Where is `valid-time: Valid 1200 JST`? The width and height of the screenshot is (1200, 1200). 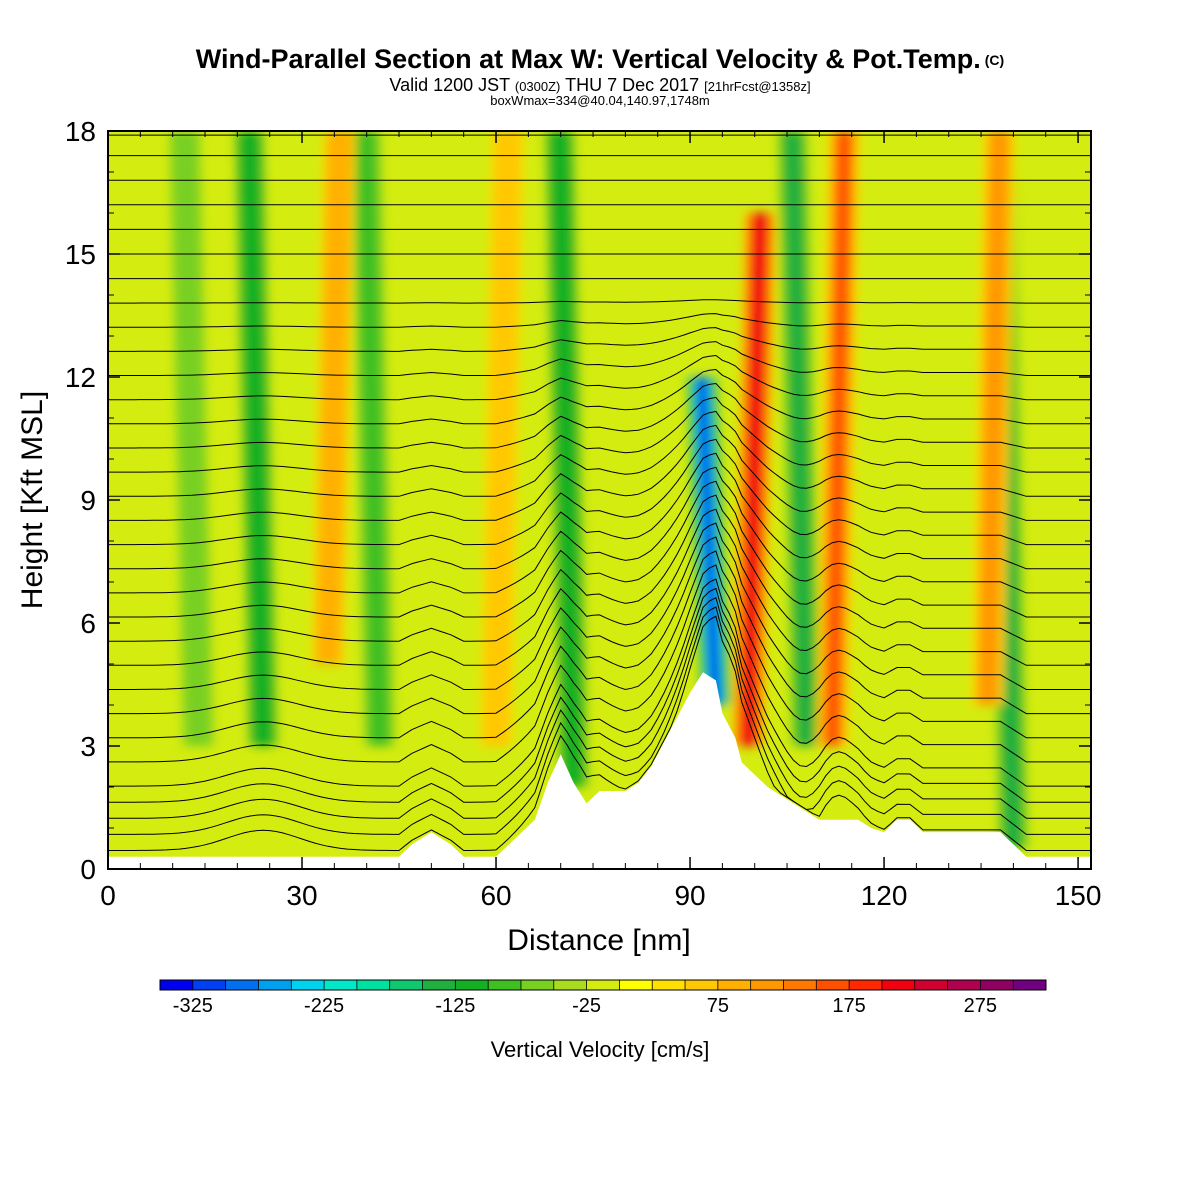 valid-time: Valid 1200 JST is located at coordinates (449, 85).